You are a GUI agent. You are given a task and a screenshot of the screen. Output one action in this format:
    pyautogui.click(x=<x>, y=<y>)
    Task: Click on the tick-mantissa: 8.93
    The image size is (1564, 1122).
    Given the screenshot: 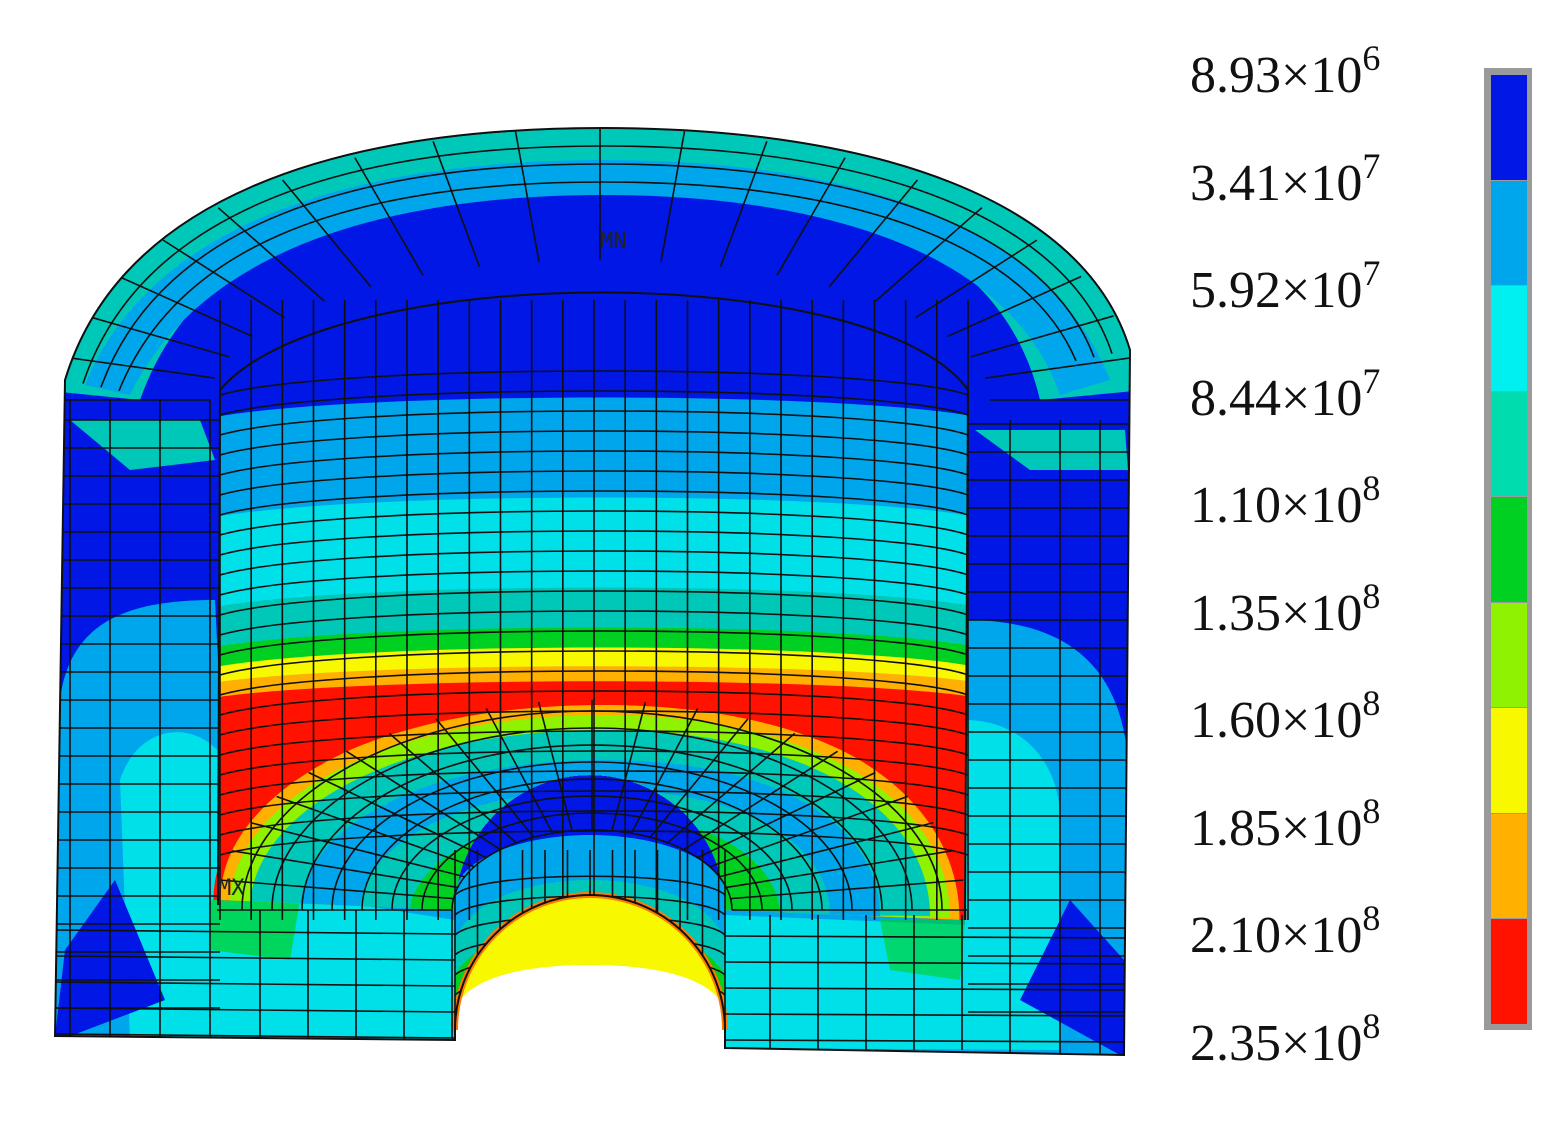 What is the action you would take?
    pyautogui.click(x=1235, y=75)
    